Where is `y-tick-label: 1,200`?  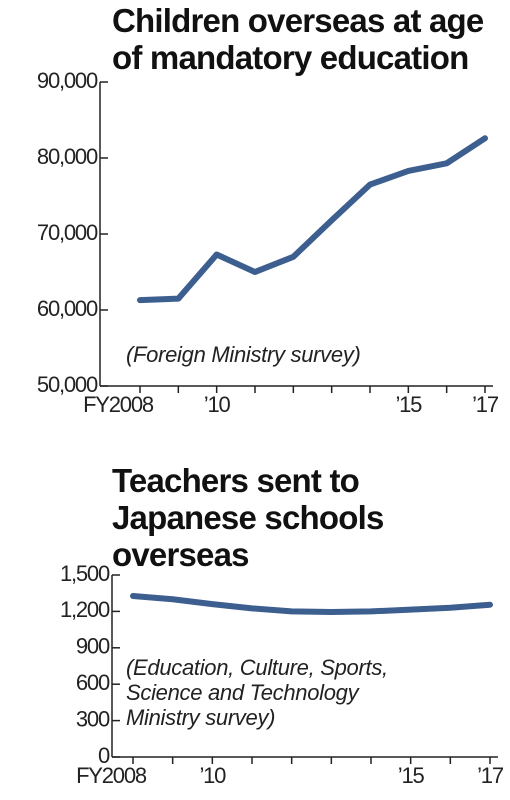 y-tick-label: 1,200 is located at coordinates (85, 609).